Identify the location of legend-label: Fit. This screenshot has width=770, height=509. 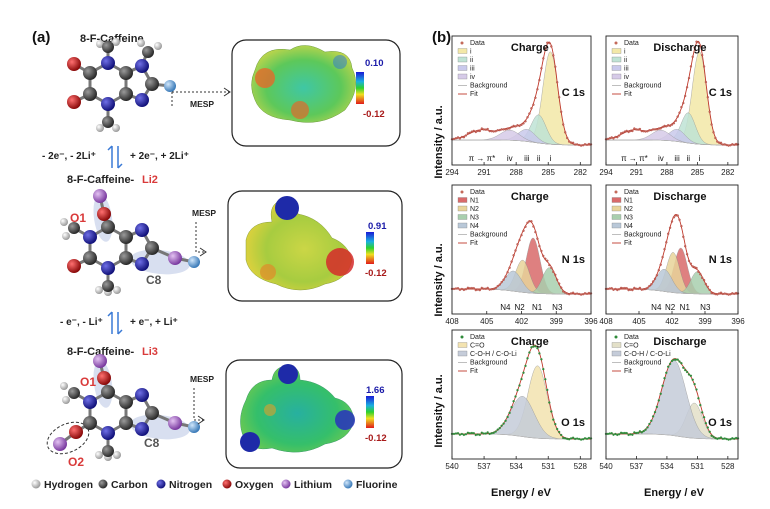
(628, 243).